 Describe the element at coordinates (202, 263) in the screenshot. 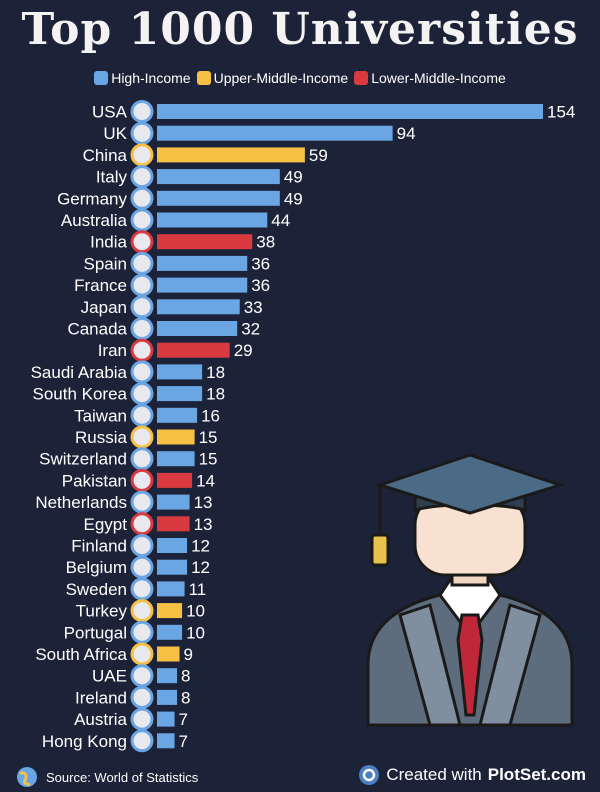

I see `bar-spain` at that location.